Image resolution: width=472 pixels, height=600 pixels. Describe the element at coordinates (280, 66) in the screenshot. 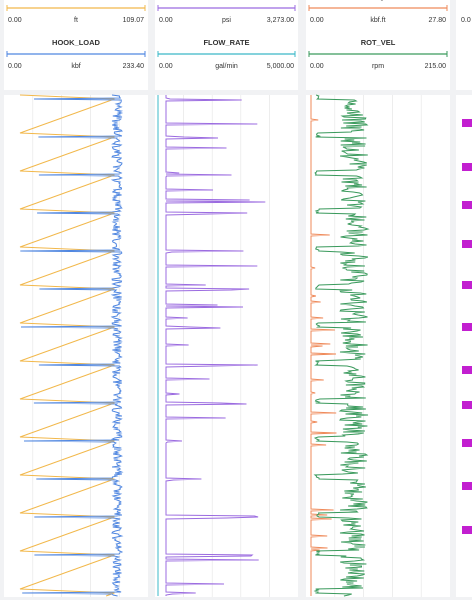

I see `curve-max: 5,000.00` at that location.